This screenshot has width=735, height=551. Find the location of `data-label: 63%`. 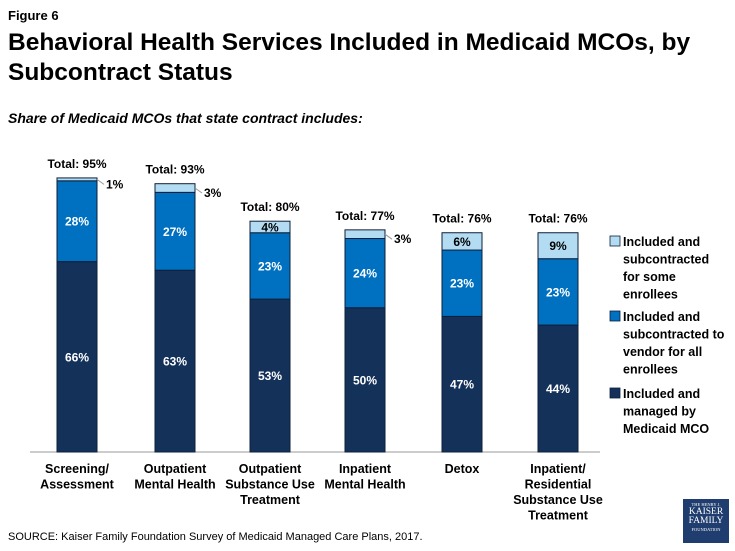

data-label: 63% is located at coordinates (175, 362).